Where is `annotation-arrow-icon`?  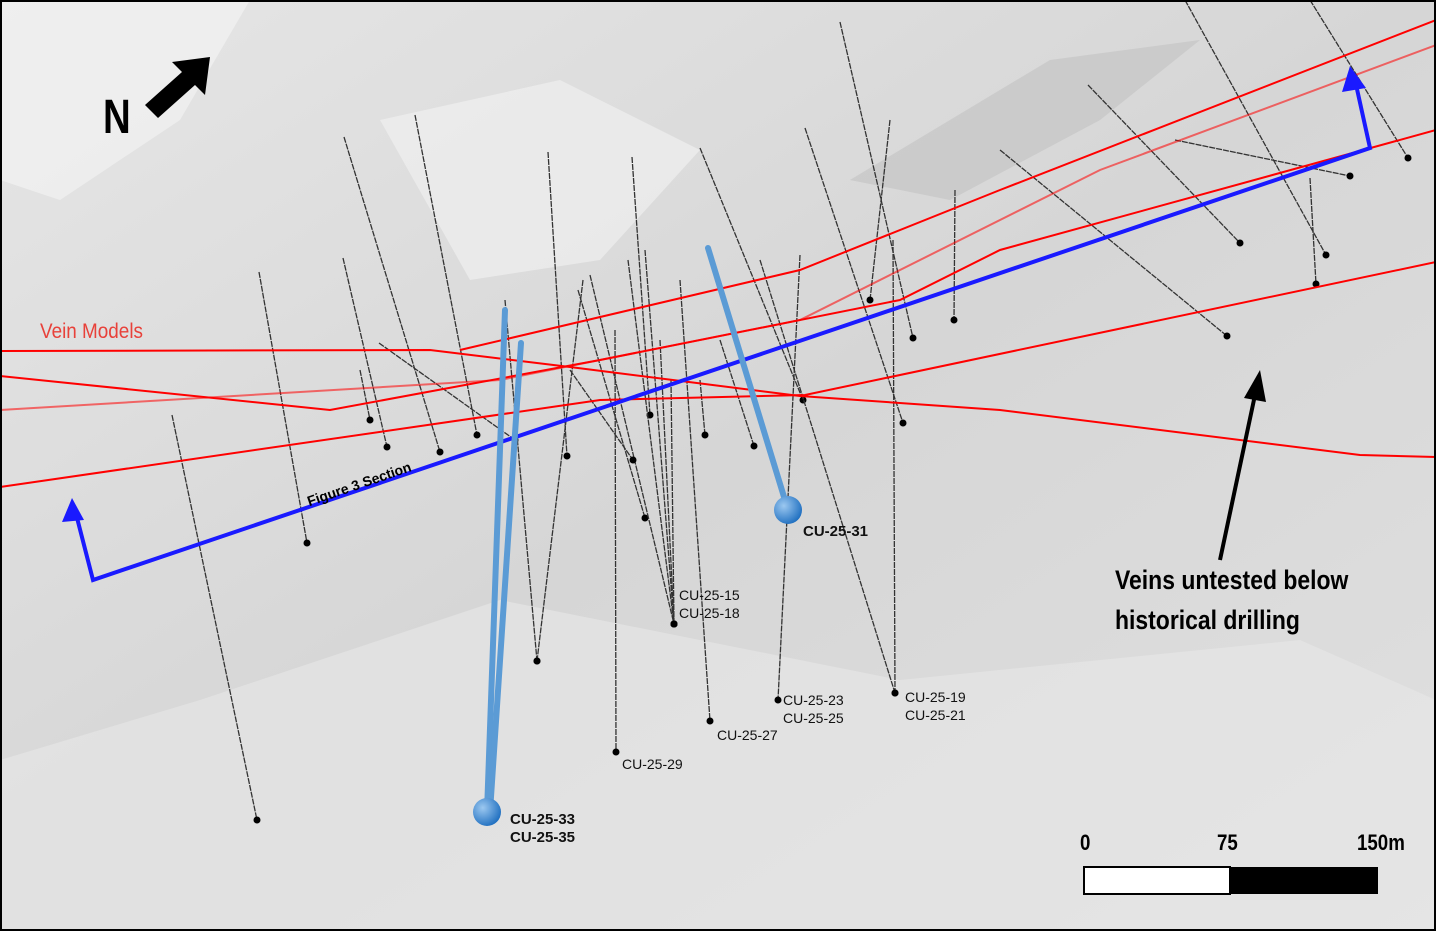
annotation-arrow-icon is located at coordinates (1242, 465).